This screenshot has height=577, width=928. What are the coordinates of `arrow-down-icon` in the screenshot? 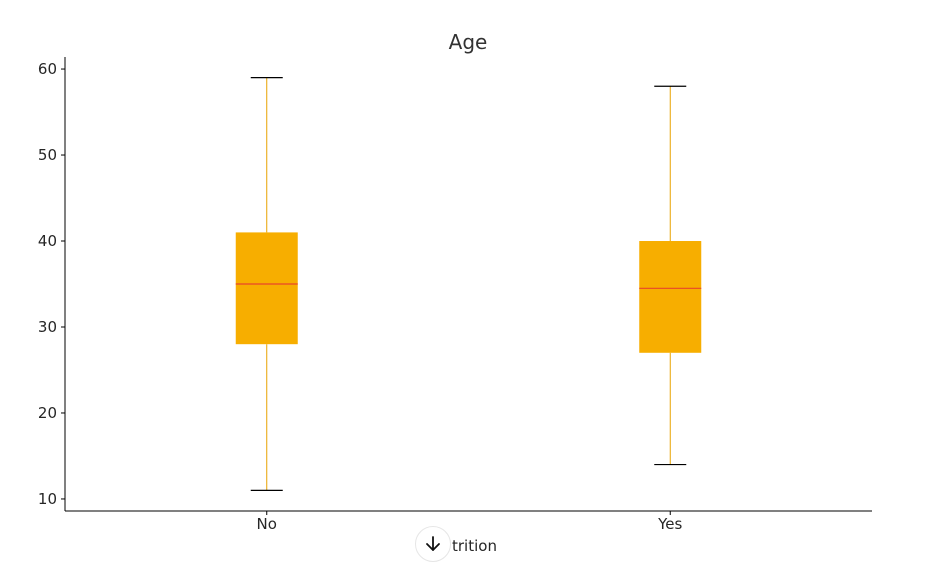 It's located at (433, 543).